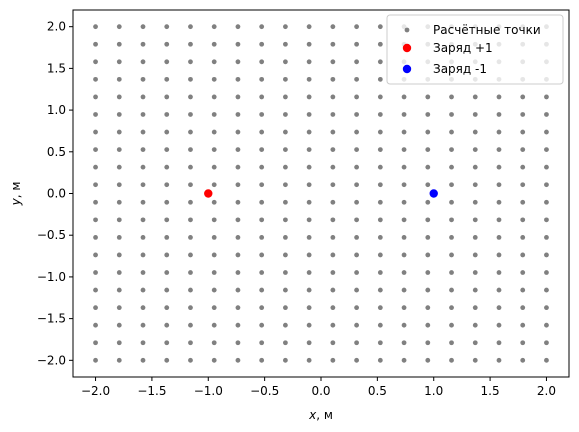  What do you see at coordinates (460, 69) in the screenshot?
I see `legend-label-charge-minus: Заряд -1` at bounding box center [460, 69].